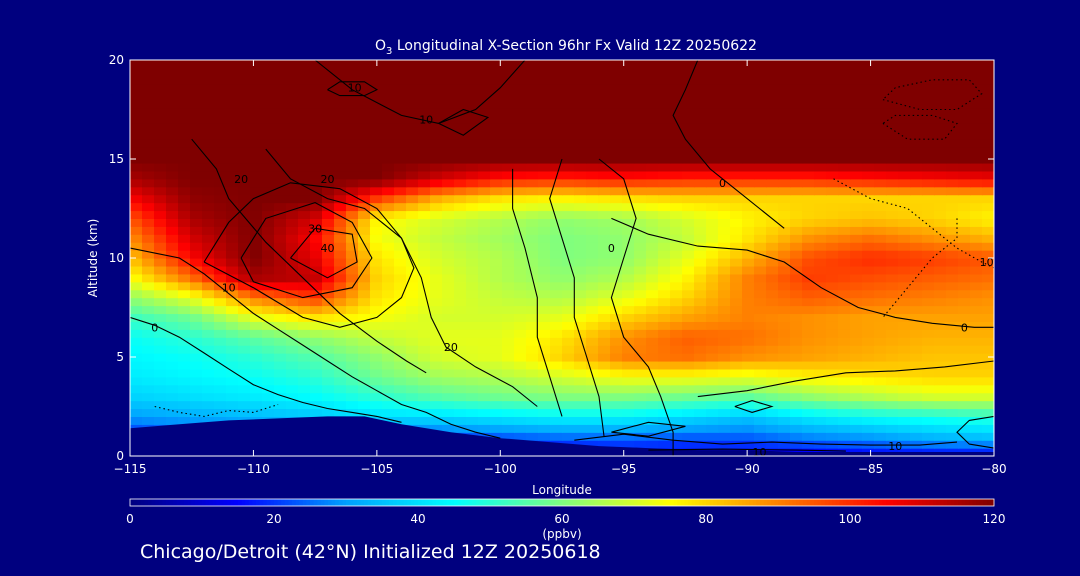 The image size is (1080, 576). I want to click on x-tick-label: −115, so click(130, 469).